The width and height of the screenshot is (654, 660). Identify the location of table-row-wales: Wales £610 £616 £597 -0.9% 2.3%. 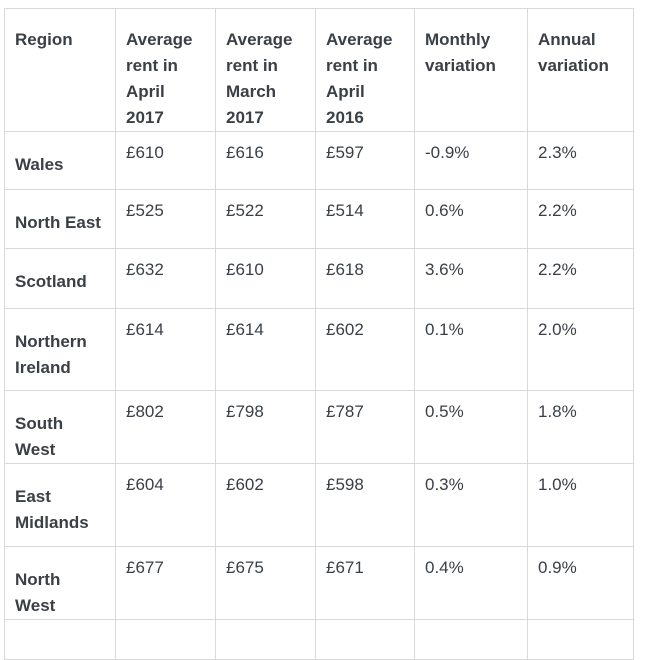
(319, 160).